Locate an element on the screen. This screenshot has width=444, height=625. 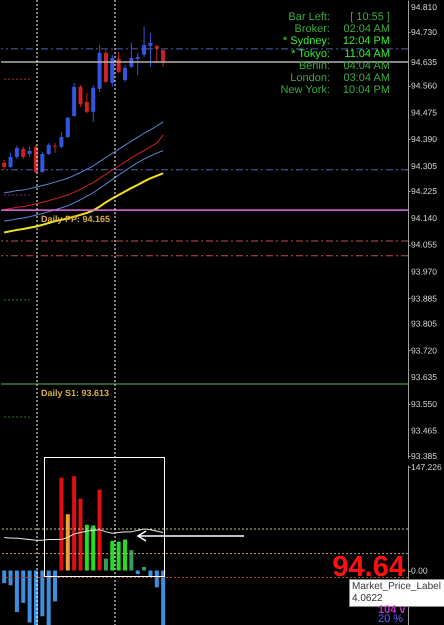
y-tick-label: 93.720 is located at coordinates (424, 350).